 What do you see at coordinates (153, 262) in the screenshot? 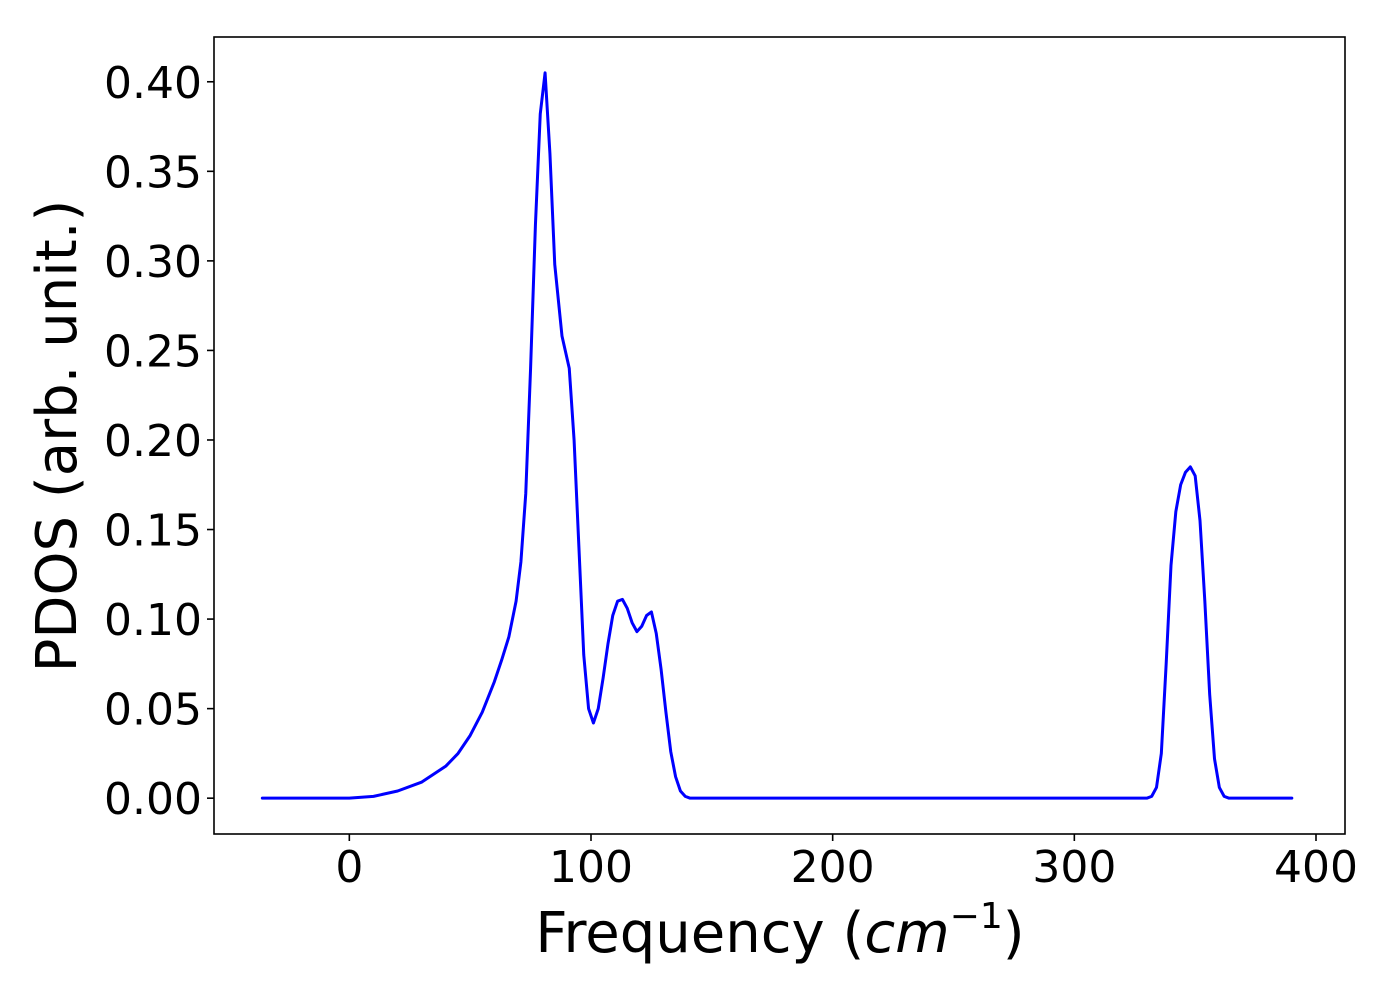
I see `y-tick-label: 0.30` at bounding box center [153, 262].